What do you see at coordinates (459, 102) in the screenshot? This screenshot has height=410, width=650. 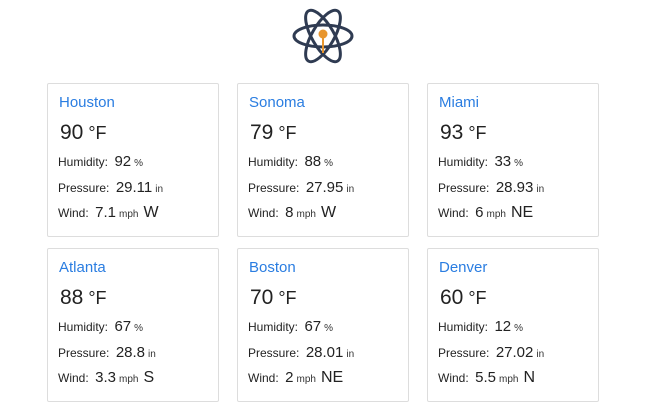 I see `city-name: Miami` at bounding box center [459, 102].